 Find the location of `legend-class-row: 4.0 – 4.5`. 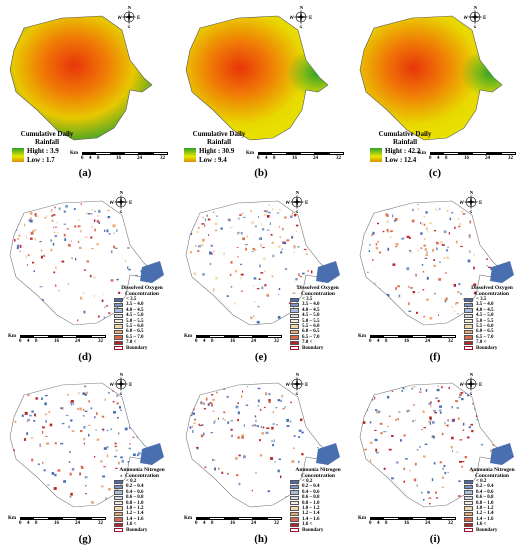

legend-class-row: 4.0 – 4.5 is located at coordinates (142, 310).